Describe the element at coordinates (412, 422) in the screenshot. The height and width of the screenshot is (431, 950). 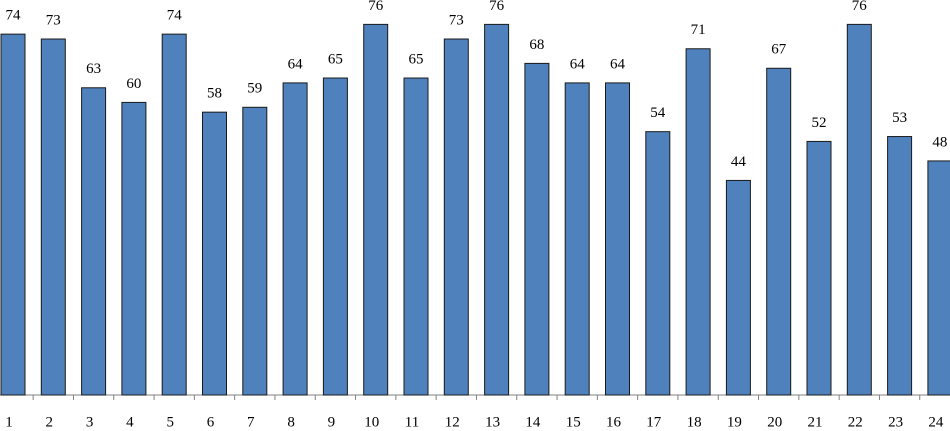
I see `x-tick-label: 11` at that location.